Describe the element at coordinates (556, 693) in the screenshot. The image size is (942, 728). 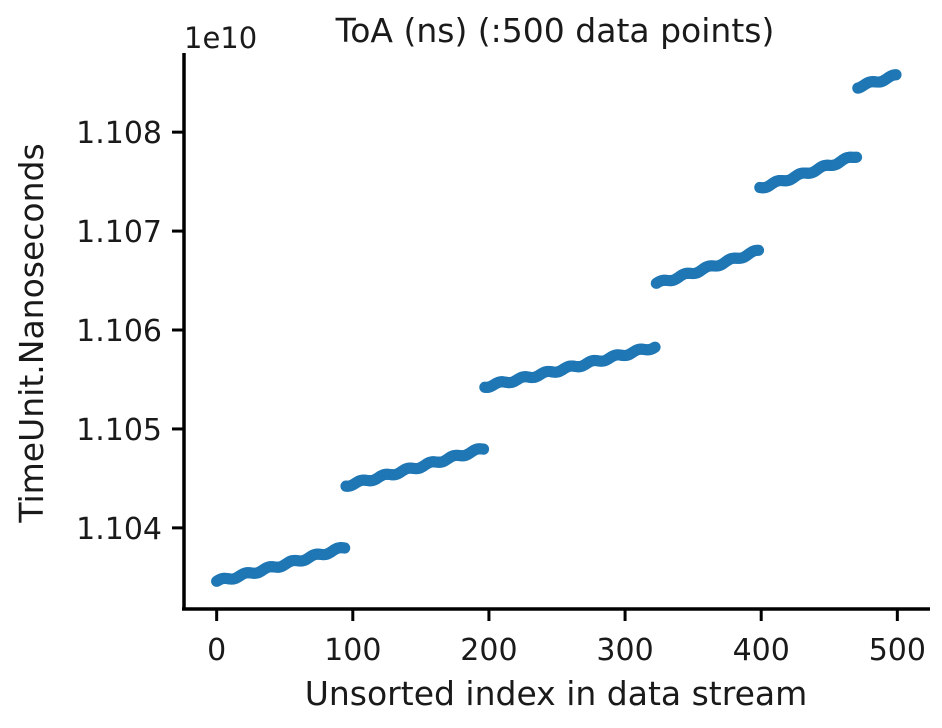
I see `x-axis-label: Unsorted index in data stream` at that location.